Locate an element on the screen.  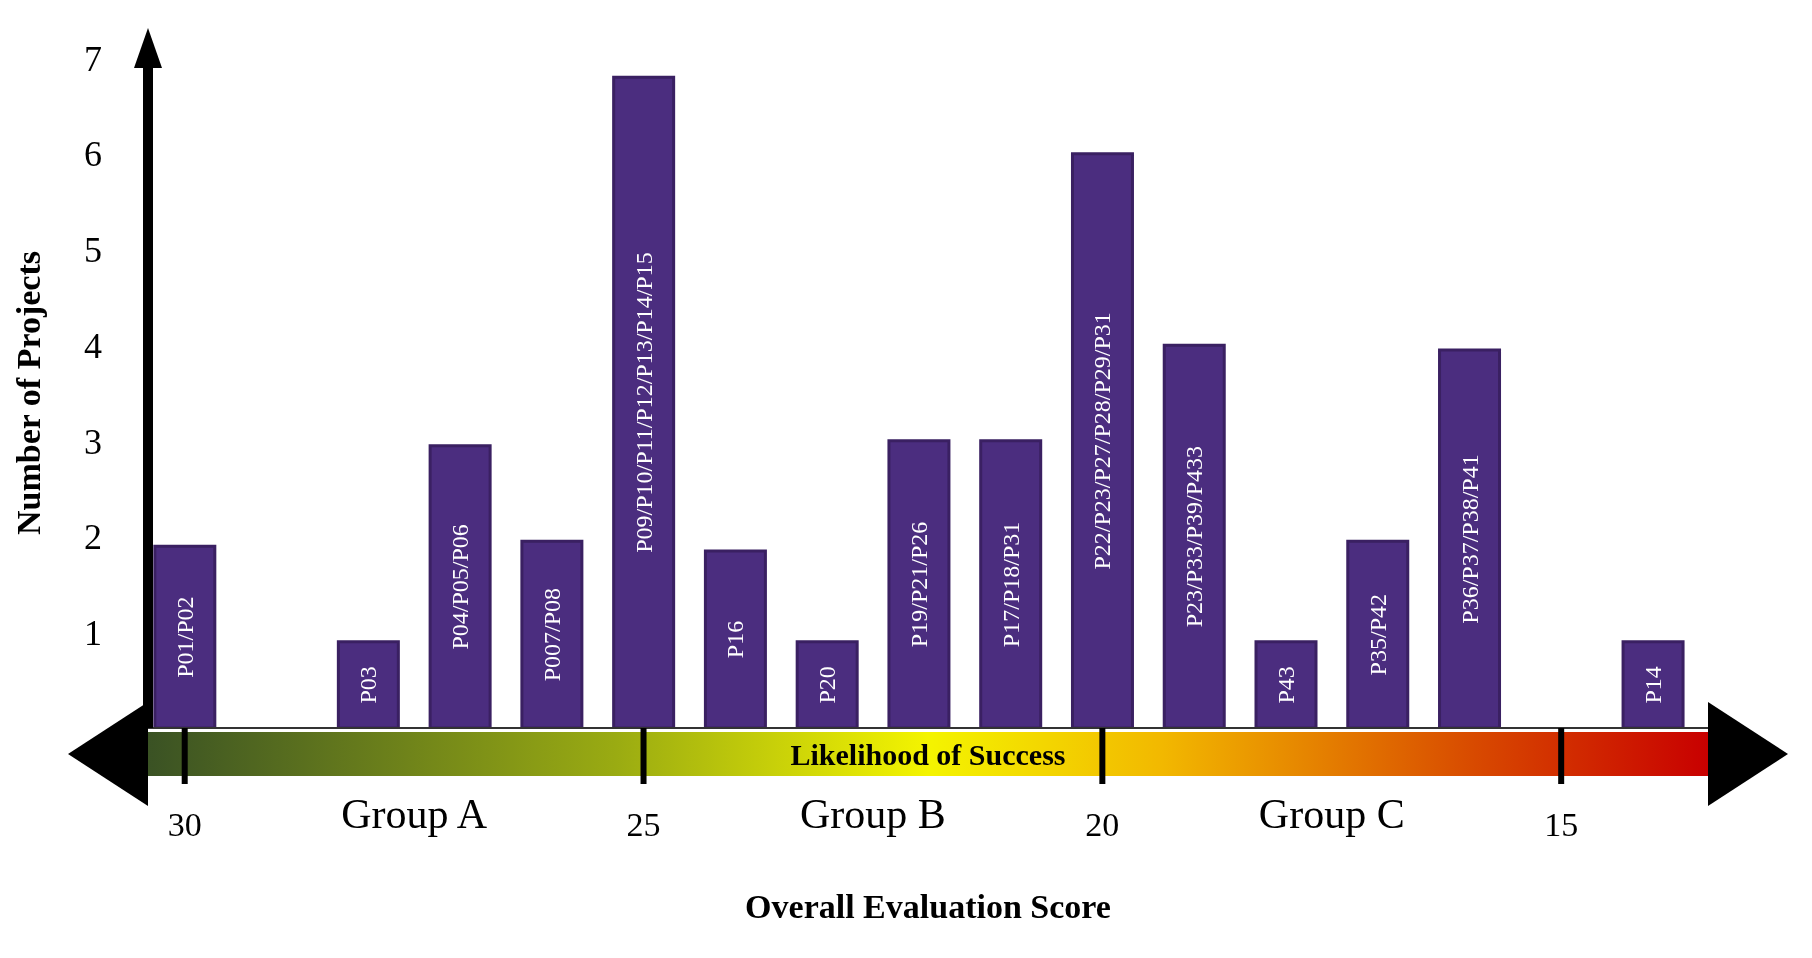
data-label: P16 is located at coordinates (735, 639).